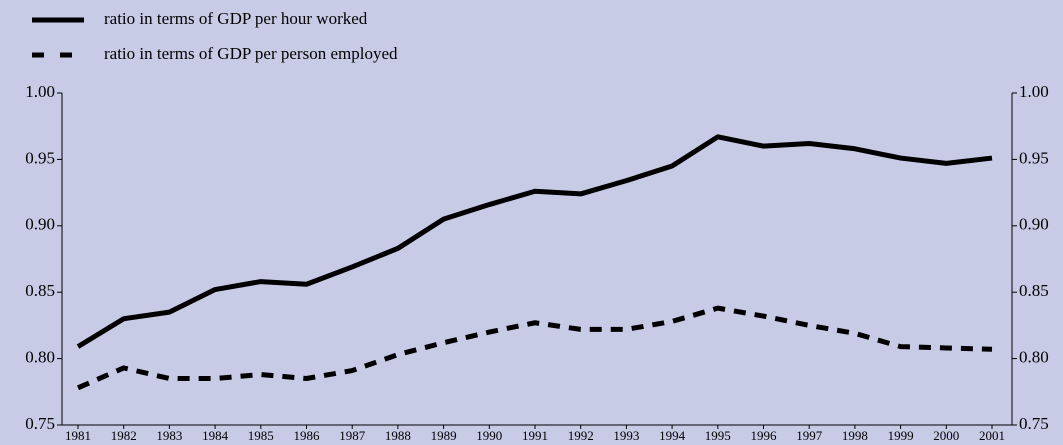  I want to click on y-tick-label: 0.75, so click(40, 423).